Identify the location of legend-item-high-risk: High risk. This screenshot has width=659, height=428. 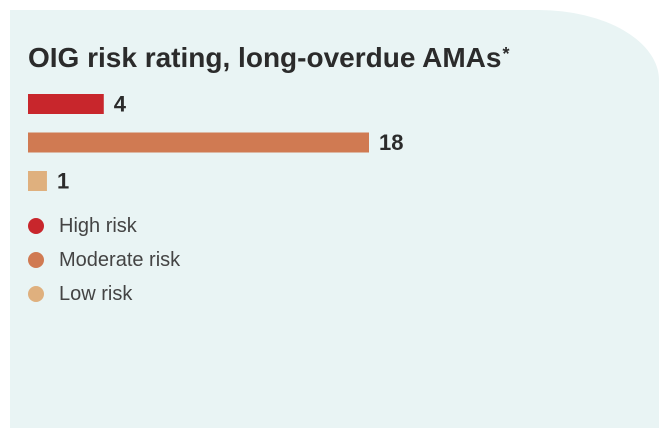
(104, 226).